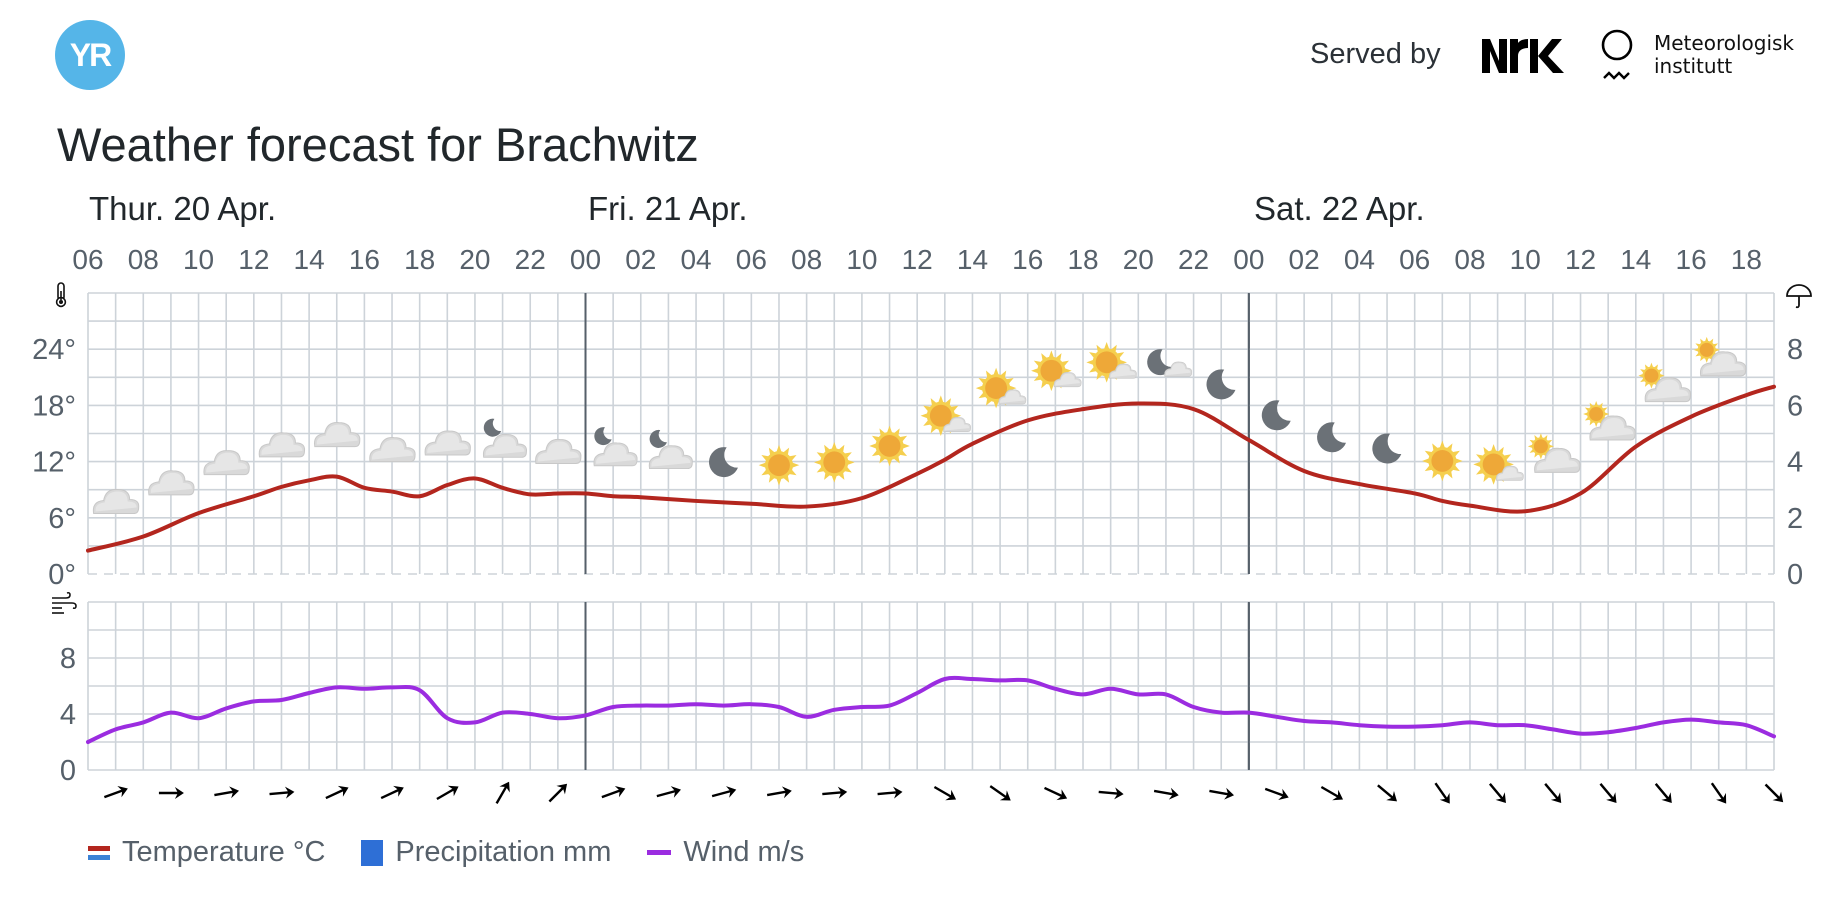 The width and height of the screenshot is (1844, 913). Describe the element at coordinates (931, 709) in the screenshot. I see `wind-line` at that location.